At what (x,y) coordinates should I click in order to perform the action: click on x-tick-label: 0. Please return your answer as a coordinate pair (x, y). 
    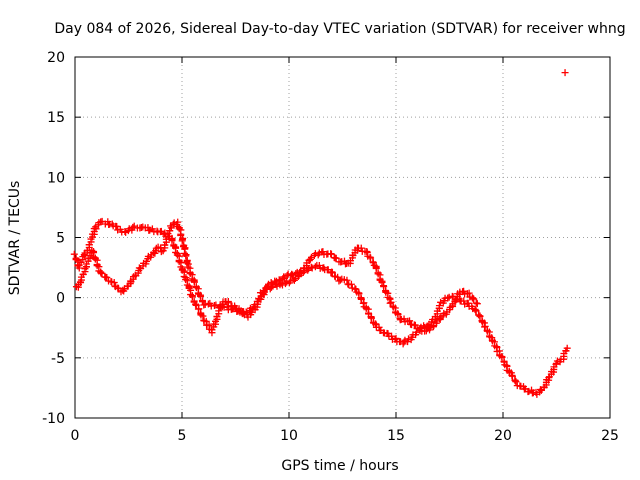
    Looking at the image, I should click on (75, 436).